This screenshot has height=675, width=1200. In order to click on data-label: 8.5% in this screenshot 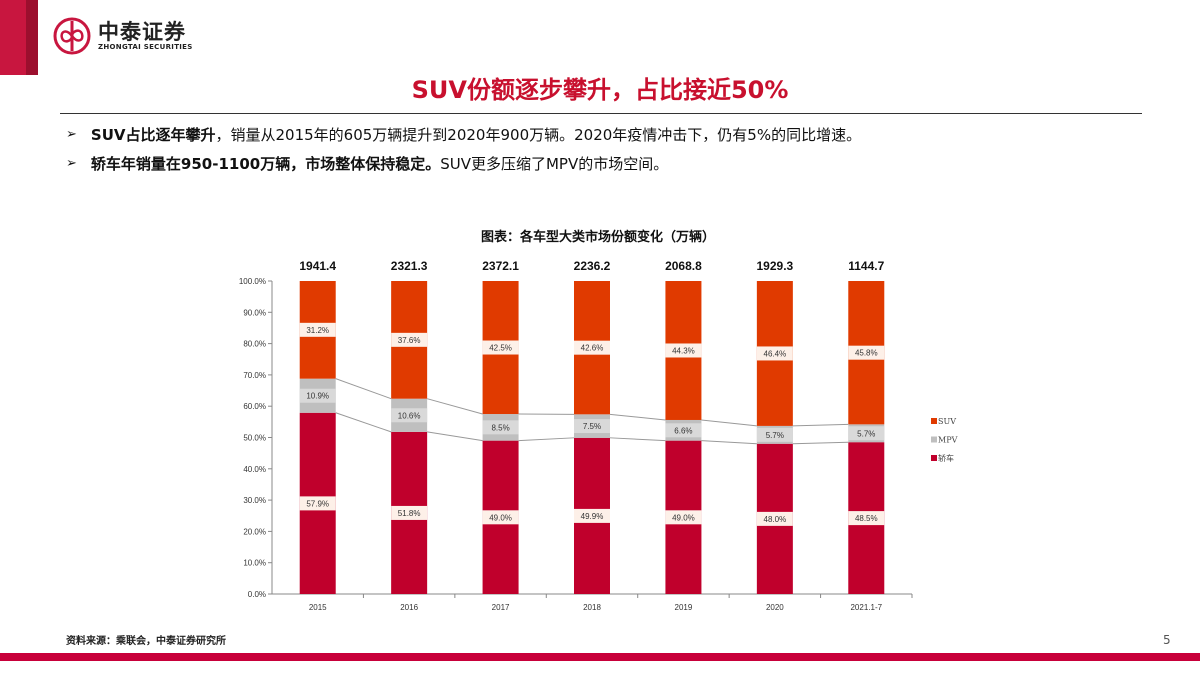, I will do `click(500, 427)`.